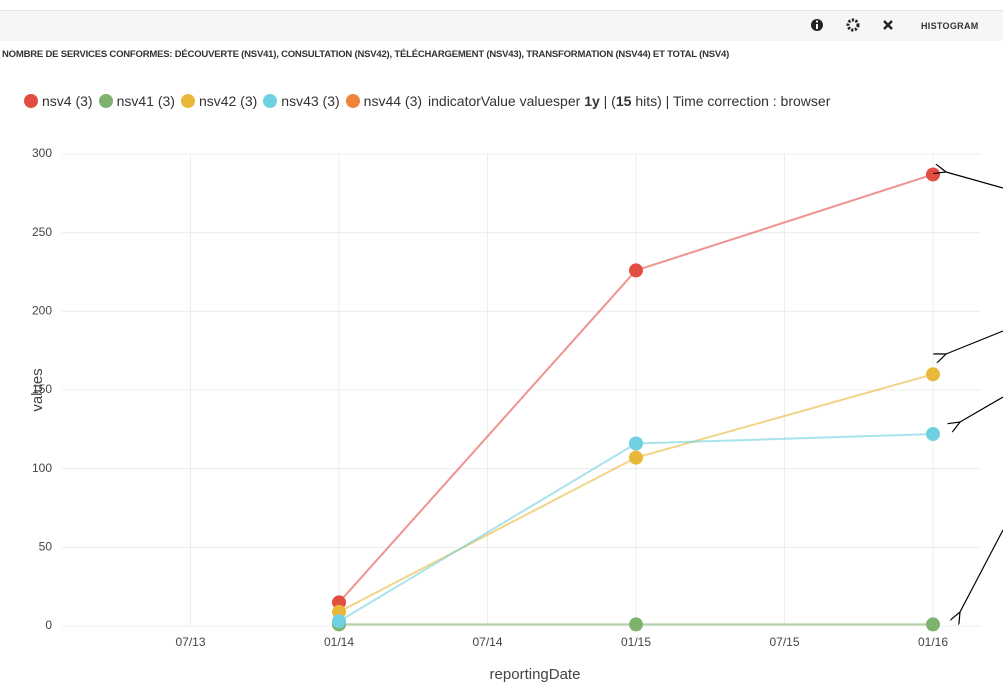 The width and height of the screenshot is (1003, 696). I want to click on y-tick-label: 50, so click(46, 547).